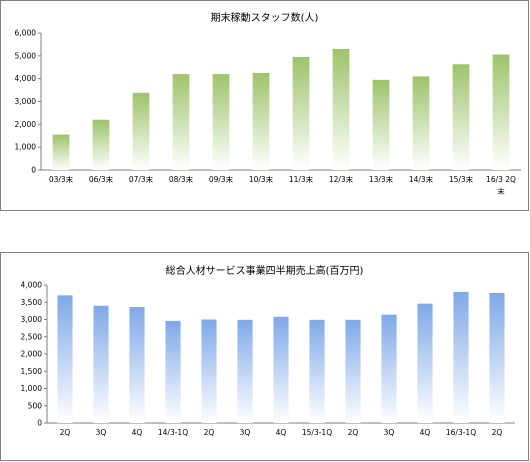  What do you see at coordinates (421, 179) in the screenshot?
I see `staff-x-tick-label: 14/3末` at bounding box center [421, 179].